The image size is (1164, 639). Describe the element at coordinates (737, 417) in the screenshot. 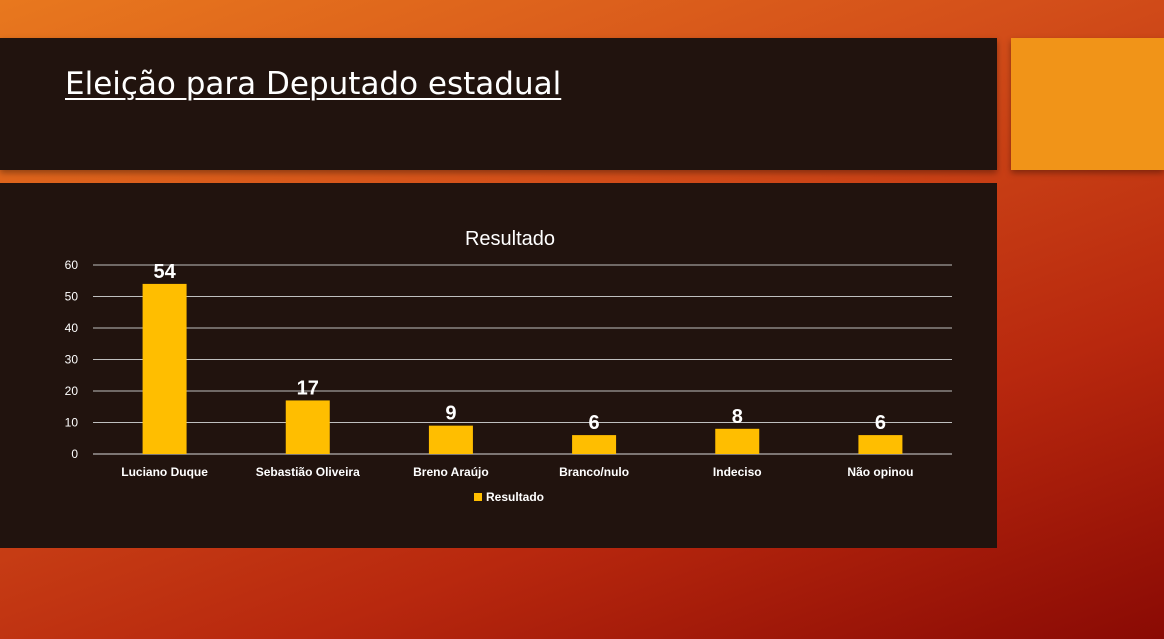

I see `data-label: 8` at that location.